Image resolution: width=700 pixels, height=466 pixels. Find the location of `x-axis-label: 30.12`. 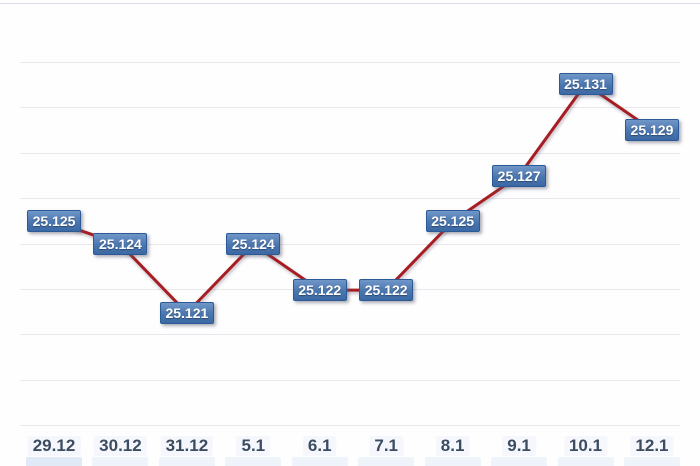

x-axis-label: 30.12 is located at coordinates (120, 446).